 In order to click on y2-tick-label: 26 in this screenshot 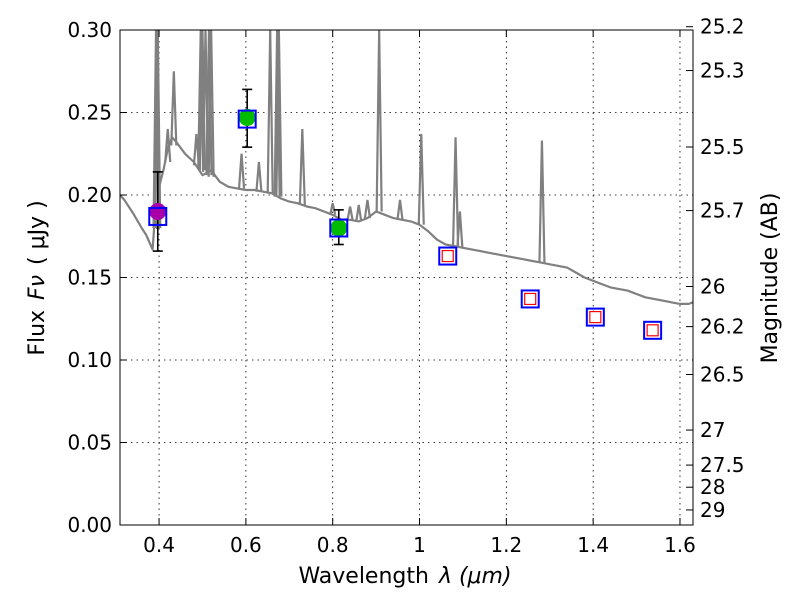, I will do `click(712, 287)`.